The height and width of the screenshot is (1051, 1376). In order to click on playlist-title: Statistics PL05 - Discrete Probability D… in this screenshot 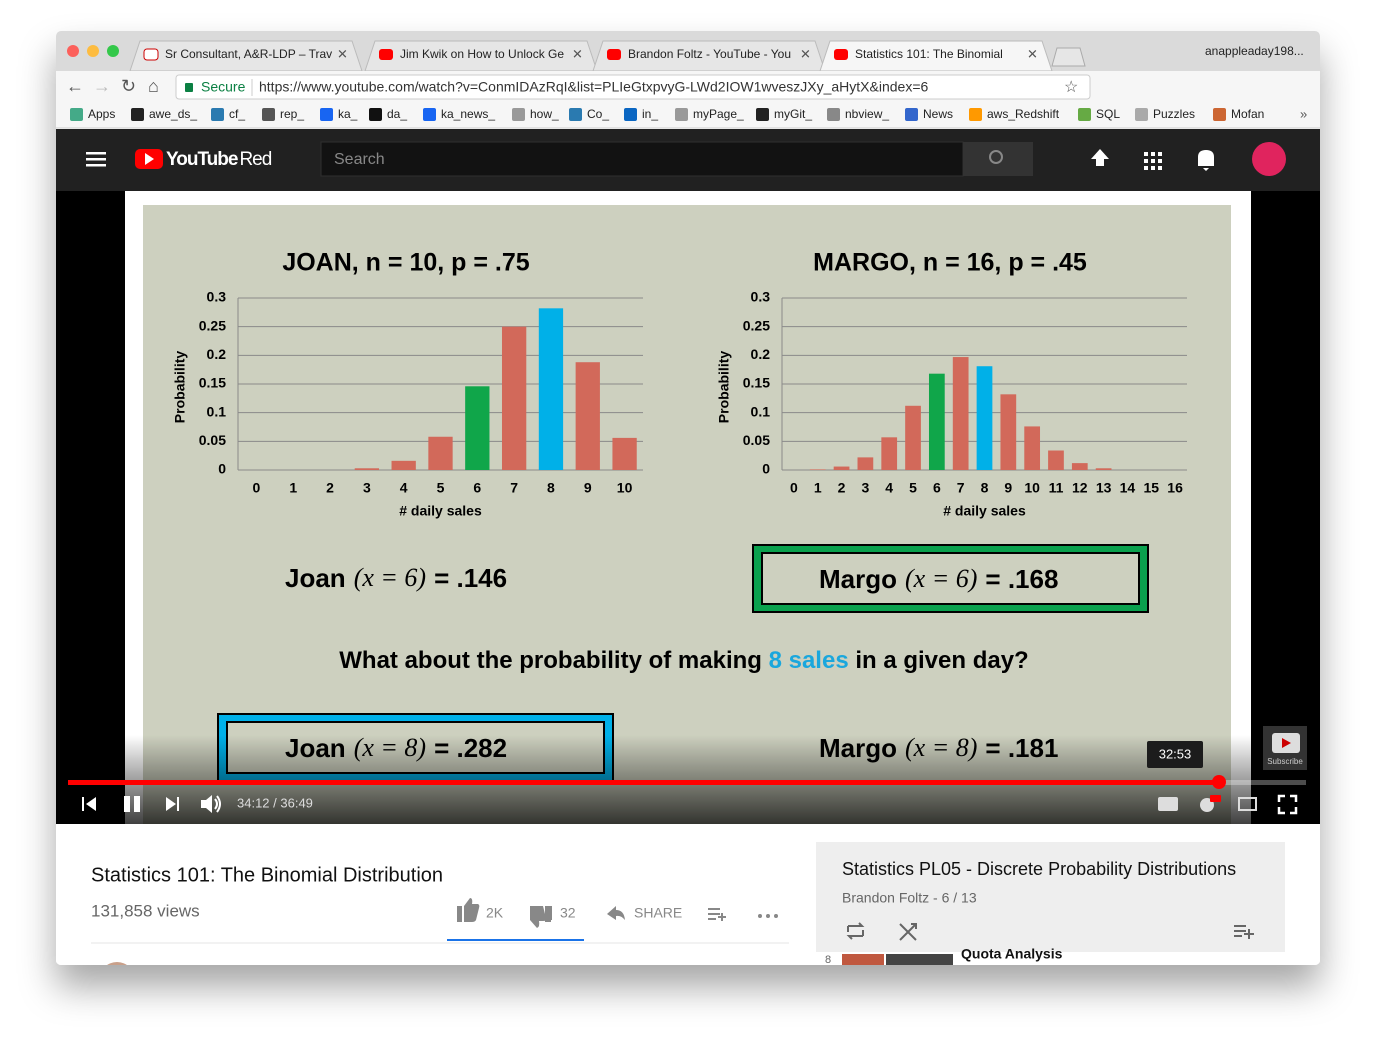, I will do `click(1039, 869)`.